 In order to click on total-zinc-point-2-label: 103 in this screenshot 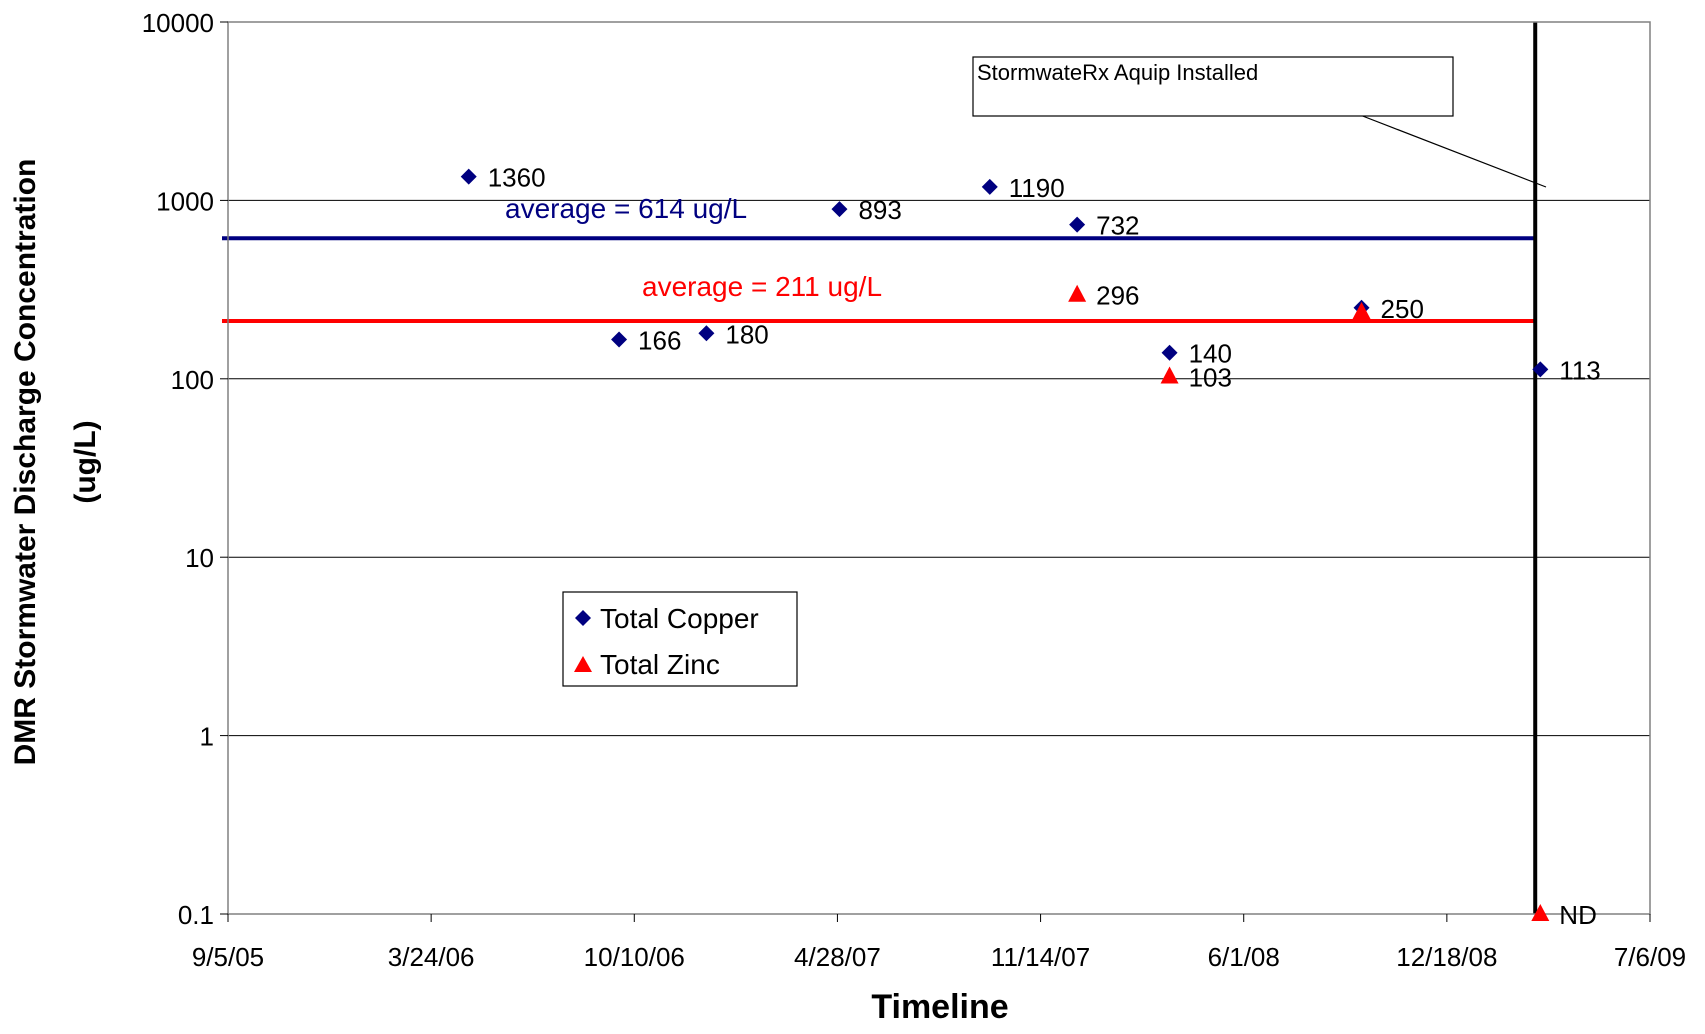, I will do `click(1210, 378)`.